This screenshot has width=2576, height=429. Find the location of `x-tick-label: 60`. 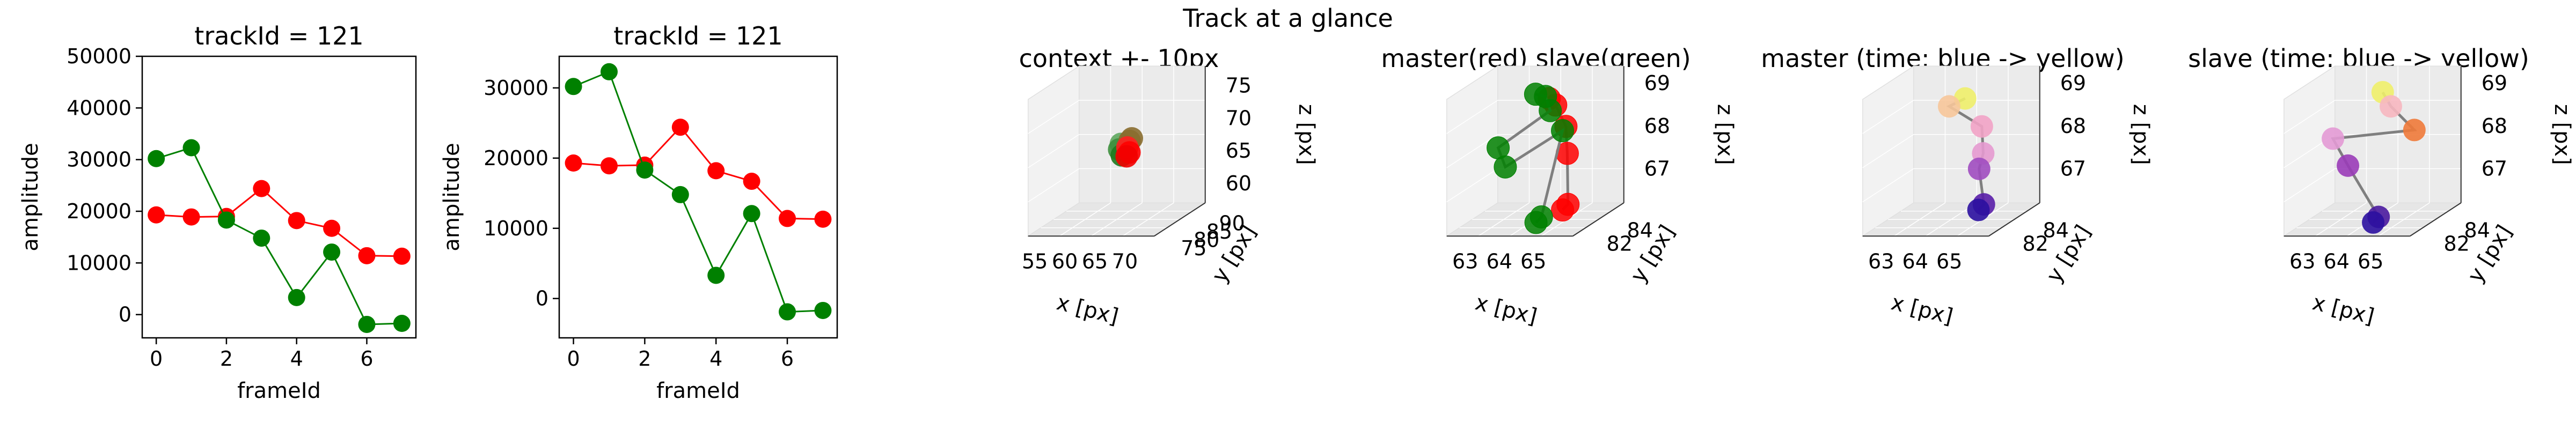

x-tick-label: 60 is located at coordinates (1065, 261).